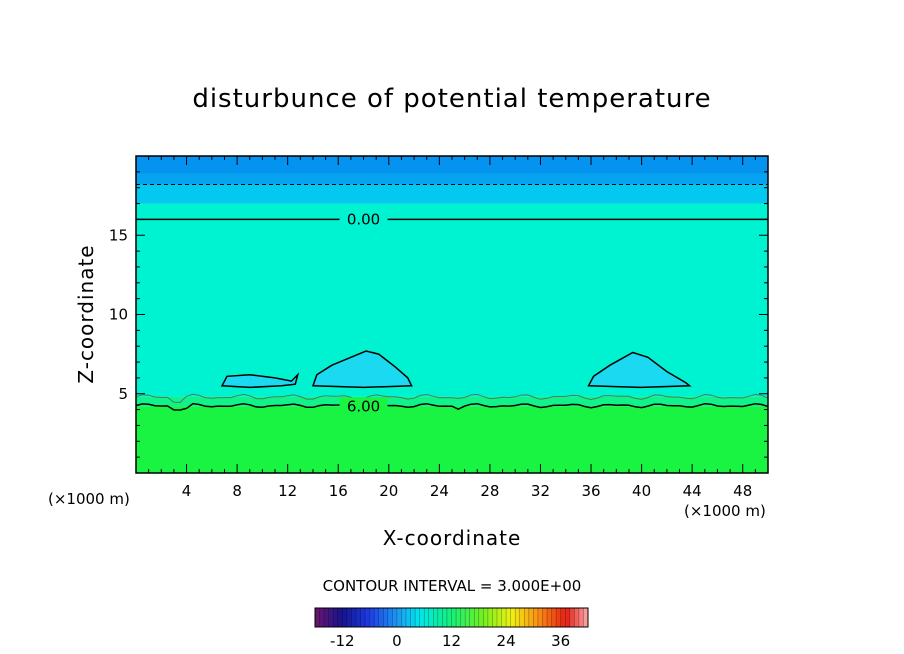 The width and height of the screenshot is (904, 654). What do you see at coordinates (560, 641) in the screenshot?
I see `colorbar-tick-label: 36` at bounding box center [560, 641].